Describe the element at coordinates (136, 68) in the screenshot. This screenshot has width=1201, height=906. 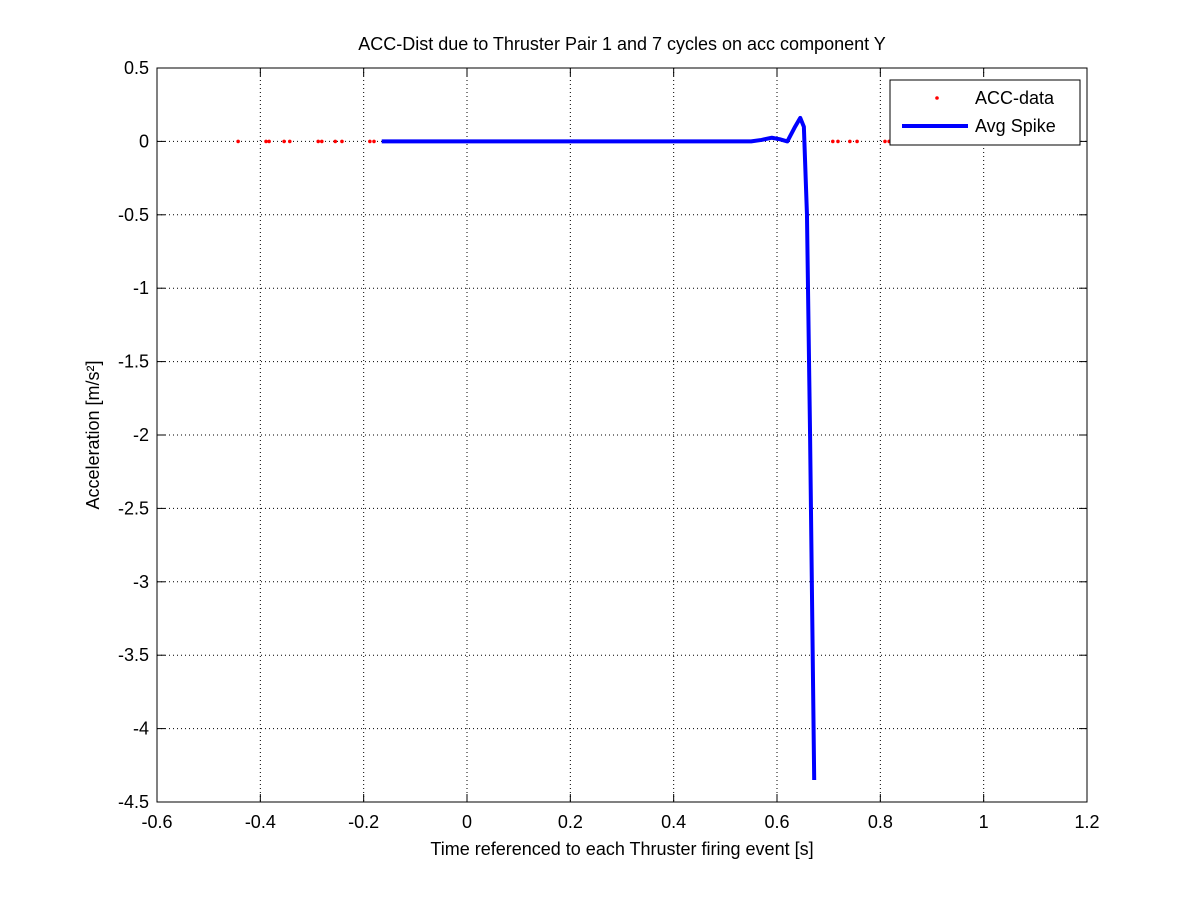
I see `y-tick-label: 0.5` at that location.